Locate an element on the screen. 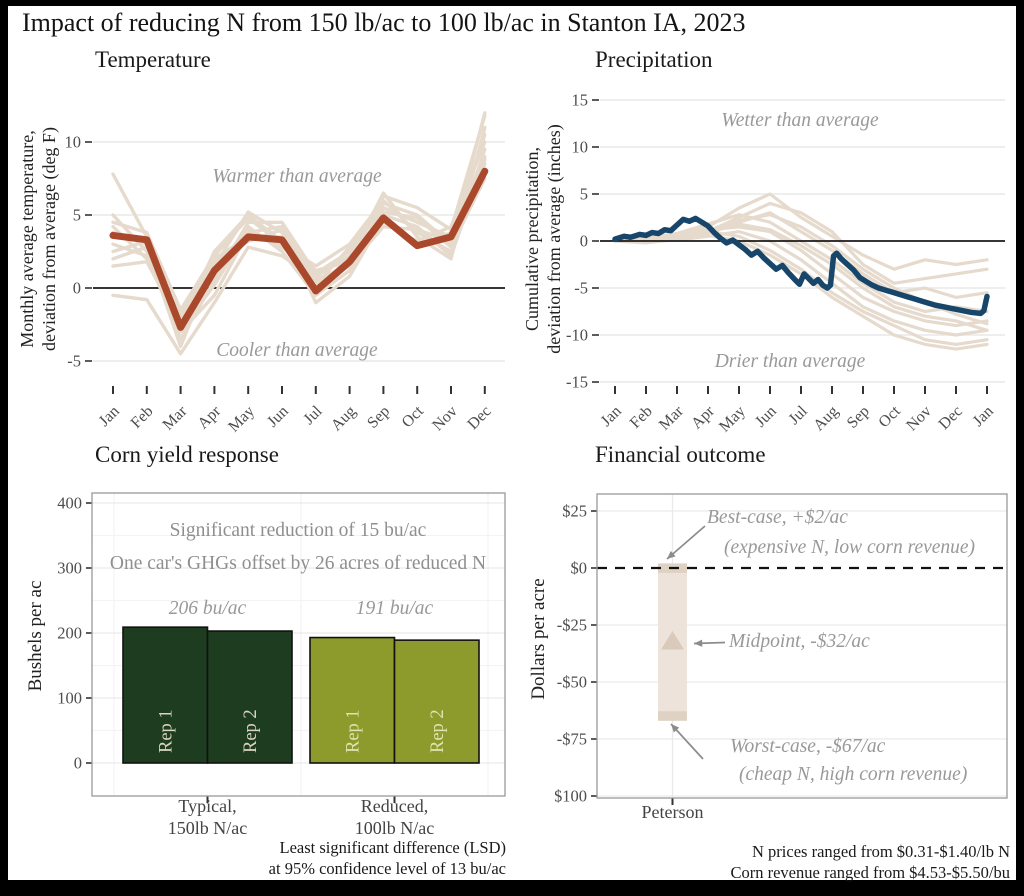 The width and height of the screenshot is (1024, 896). group-label-line1: Typical, is located at coordinates (207, 806).